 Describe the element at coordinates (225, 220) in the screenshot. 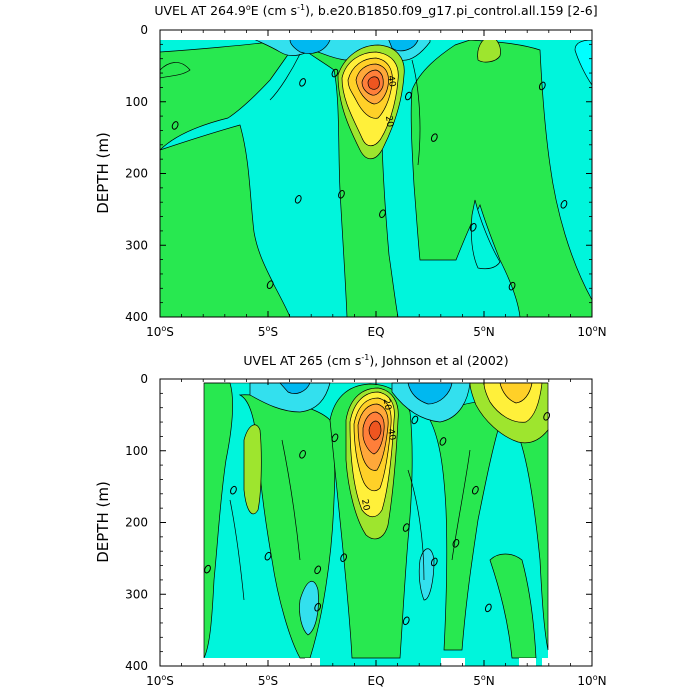

I see `model-green-south` at that location.